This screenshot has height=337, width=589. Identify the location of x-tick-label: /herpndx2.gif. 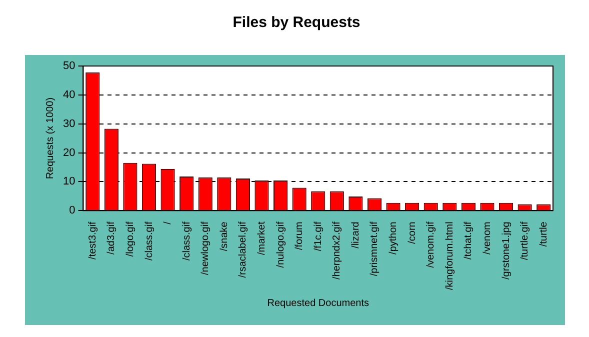
(337, 250).